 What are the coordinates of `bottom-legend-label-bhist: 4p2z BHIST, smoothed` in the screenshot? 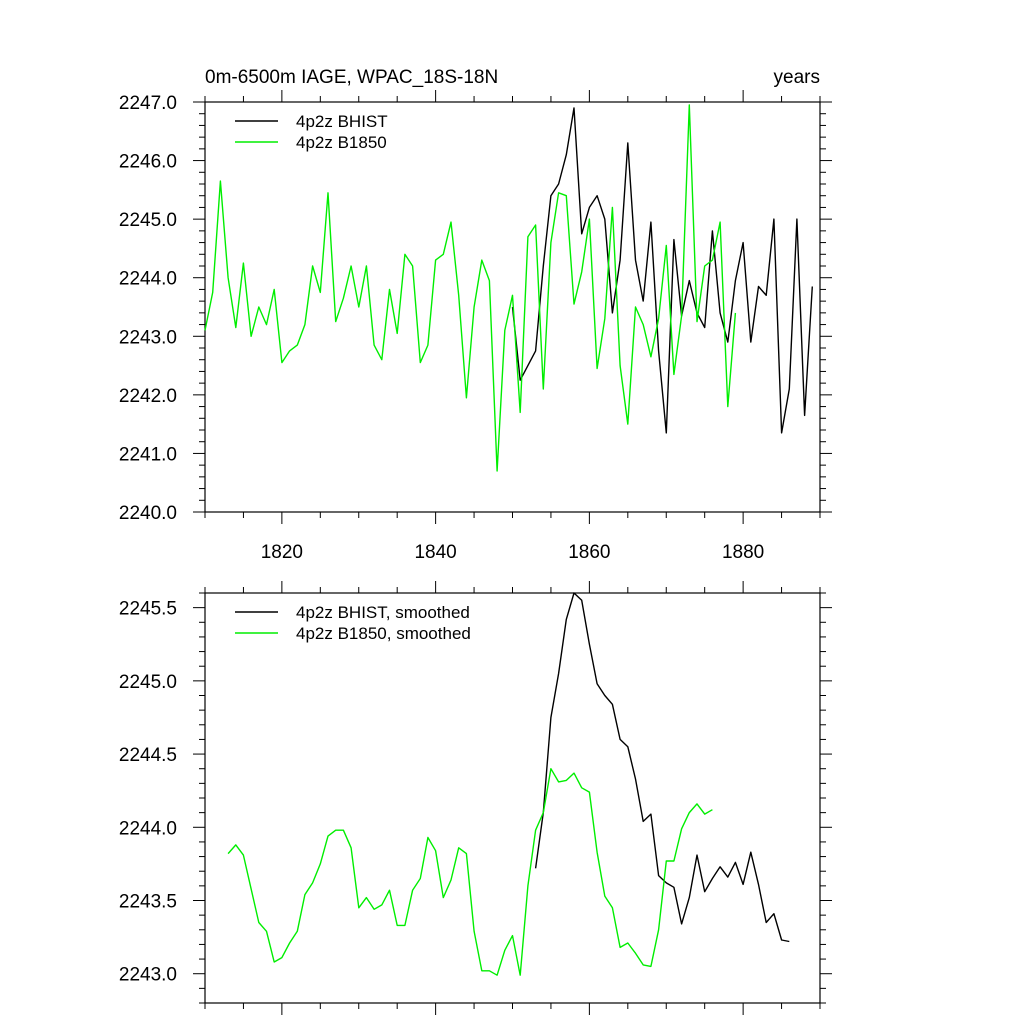 It's located at (383, 612).